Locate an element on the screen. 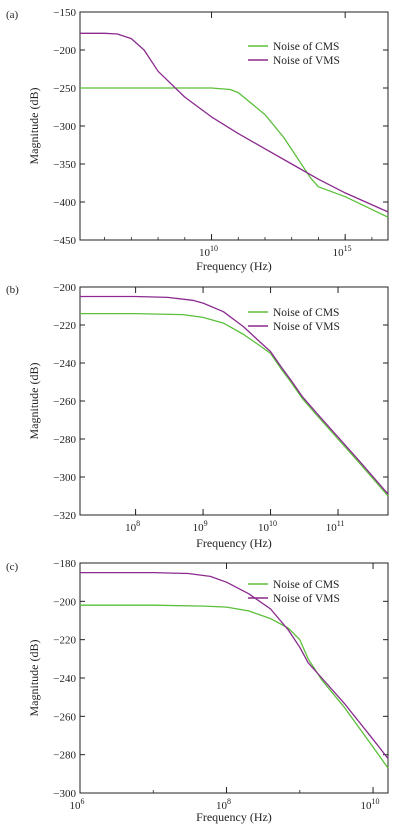 Image resolution: width=419 pixels, height=831 pixels. x-tick-label: 10¹⁵ is located at coordinates (342, 251).